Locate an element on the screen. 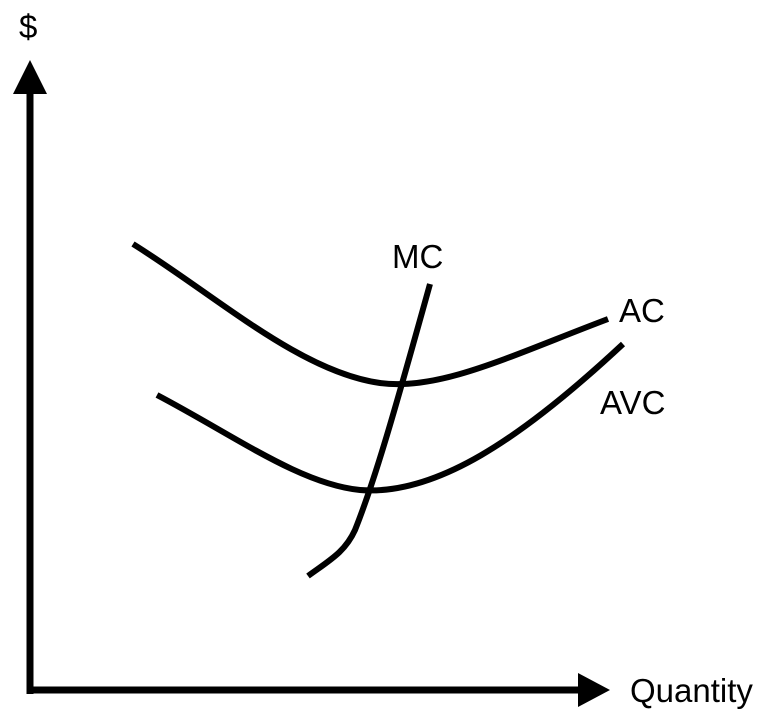  y-axis-label: $ is located at coordinates (28, 26).